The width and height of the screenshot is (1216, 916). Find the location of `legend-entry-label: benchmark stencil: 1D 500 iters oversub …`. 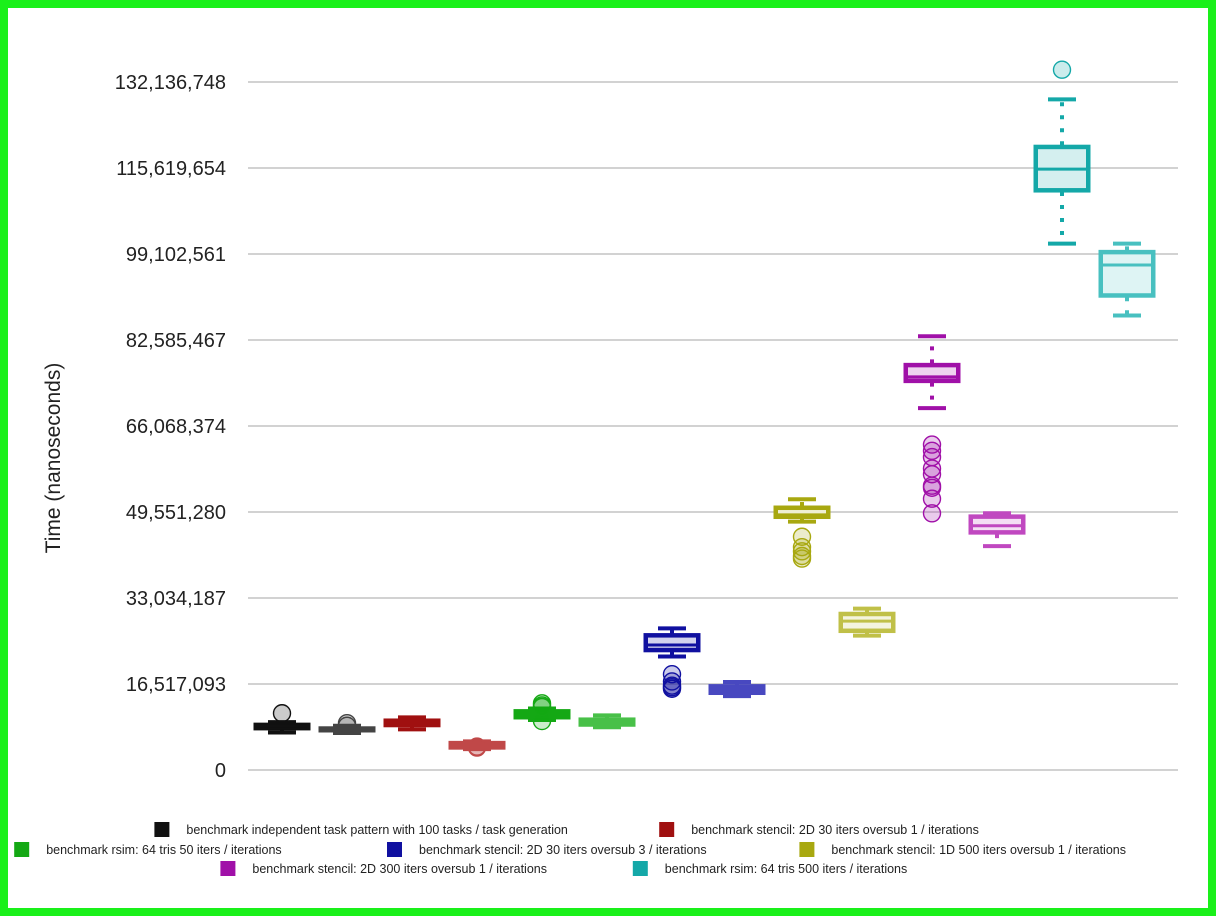

legend-entry-label: benchmark stencil: 1D 500 iters oversub … is located at coordinates (978, 850).